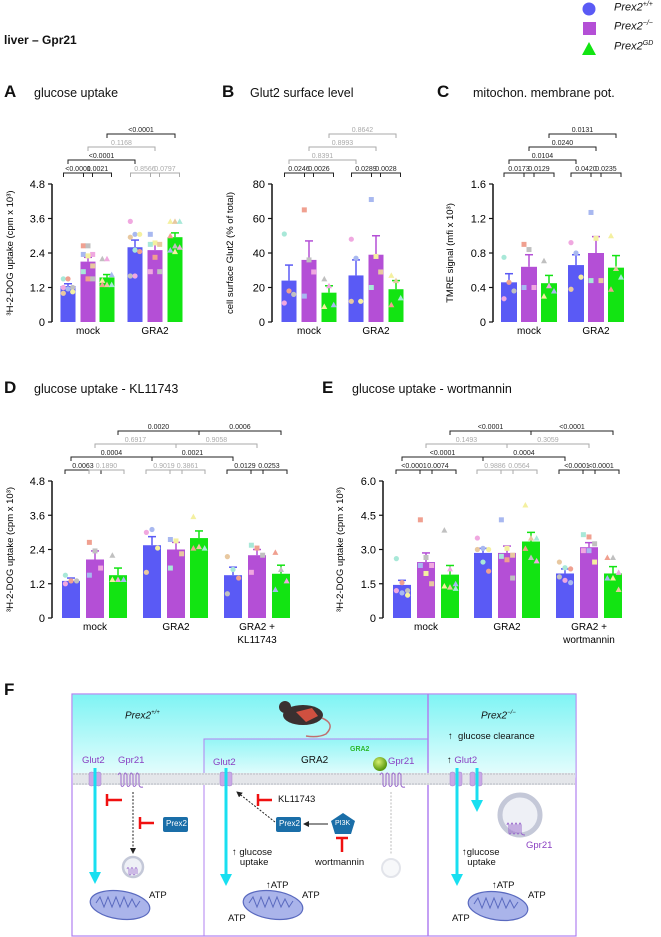  Describe the element at coordinates (302, 93) in the screenshot. I see `panel-title-b: Glut2 surface level` at that location.